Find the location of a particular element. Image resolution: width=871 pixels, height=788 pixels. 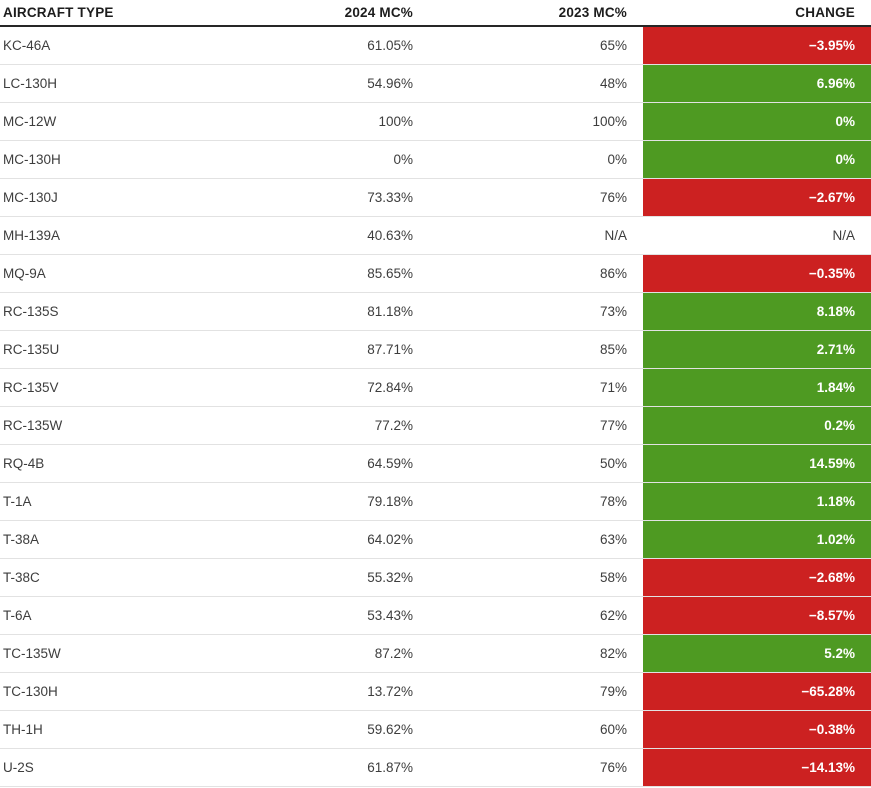

change-cell: −0.35% is located at coordinates (757, 273).